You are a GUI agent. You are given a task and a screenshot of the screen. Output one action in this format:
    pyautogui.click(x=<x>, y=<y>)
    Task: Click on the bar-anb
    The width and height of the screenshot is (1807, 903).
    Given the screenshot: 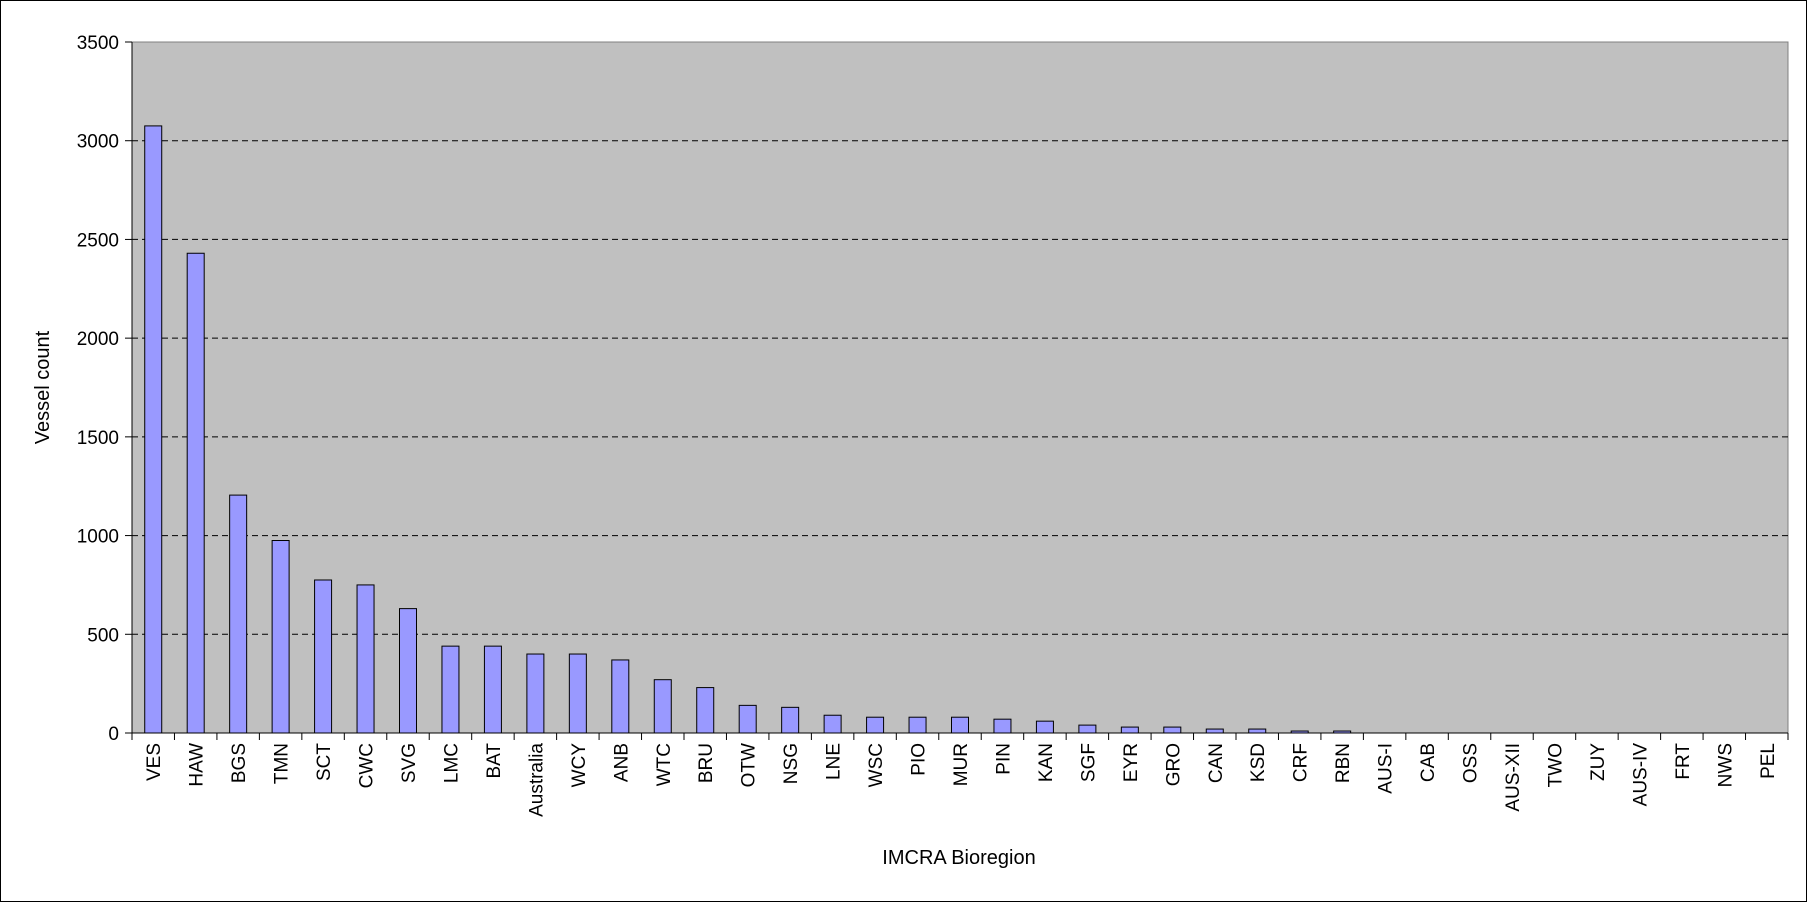 What is the action you would take?
    pyautogui.click(x=620, y=696)
    